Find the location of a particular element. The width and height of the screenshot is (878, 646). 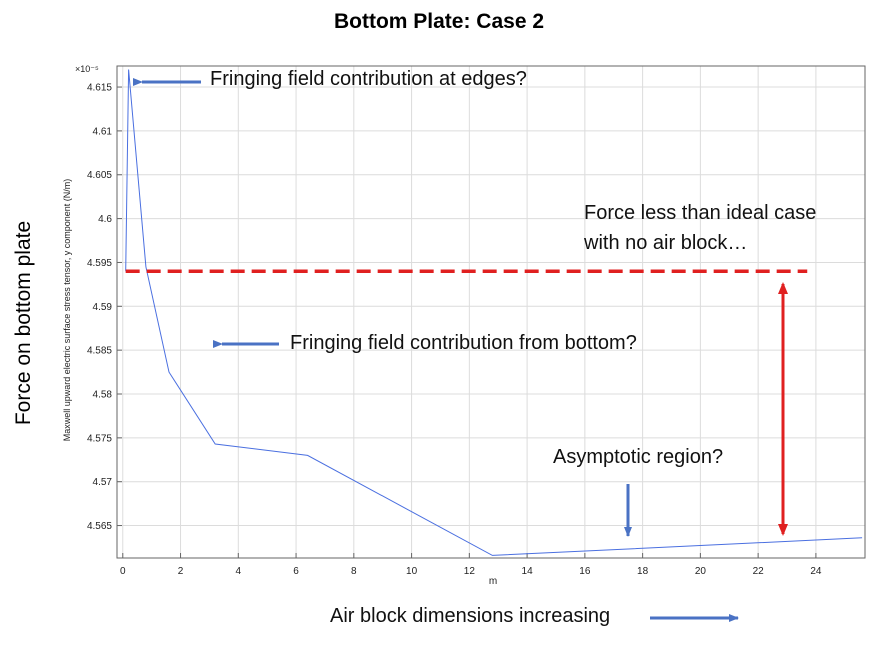

x-tick-label: 8 is located at coordinates (354, 571).